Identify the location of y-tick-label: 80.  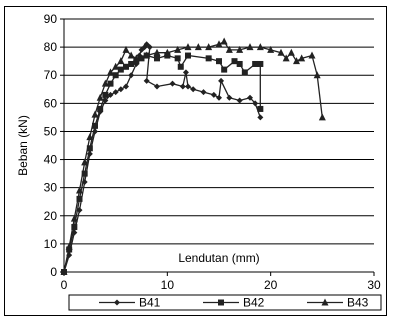
(51, 47).